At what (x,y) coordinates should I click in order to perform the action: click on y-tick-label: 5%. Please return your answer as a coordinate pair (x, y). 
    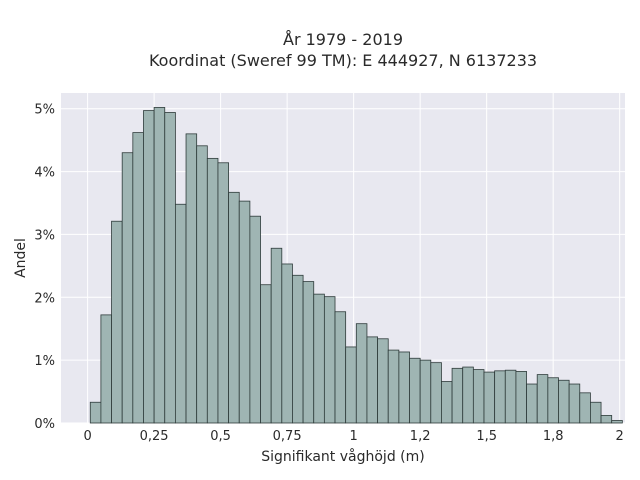
    Looking at the image, I should click on (44, 110).